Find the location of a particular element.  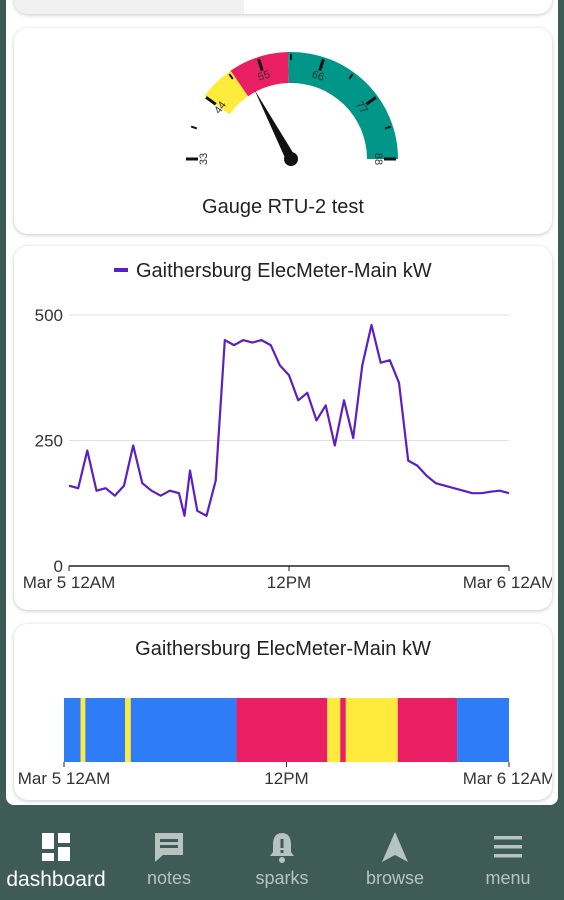

bar-x-tick-label-2: Mar 6 12AM is located at coordinates (507, 778).